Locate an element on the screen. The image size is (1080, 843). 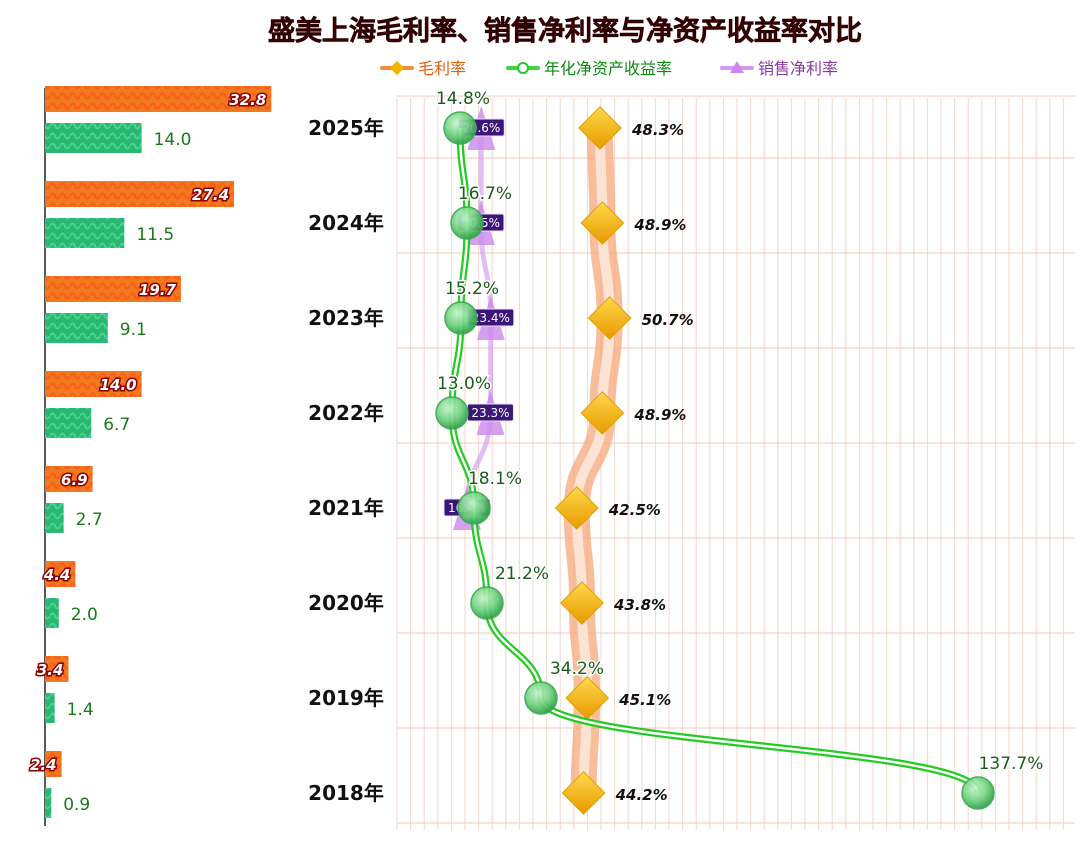
bar-net-label: 11.5 is located at coordinates (155, 235).